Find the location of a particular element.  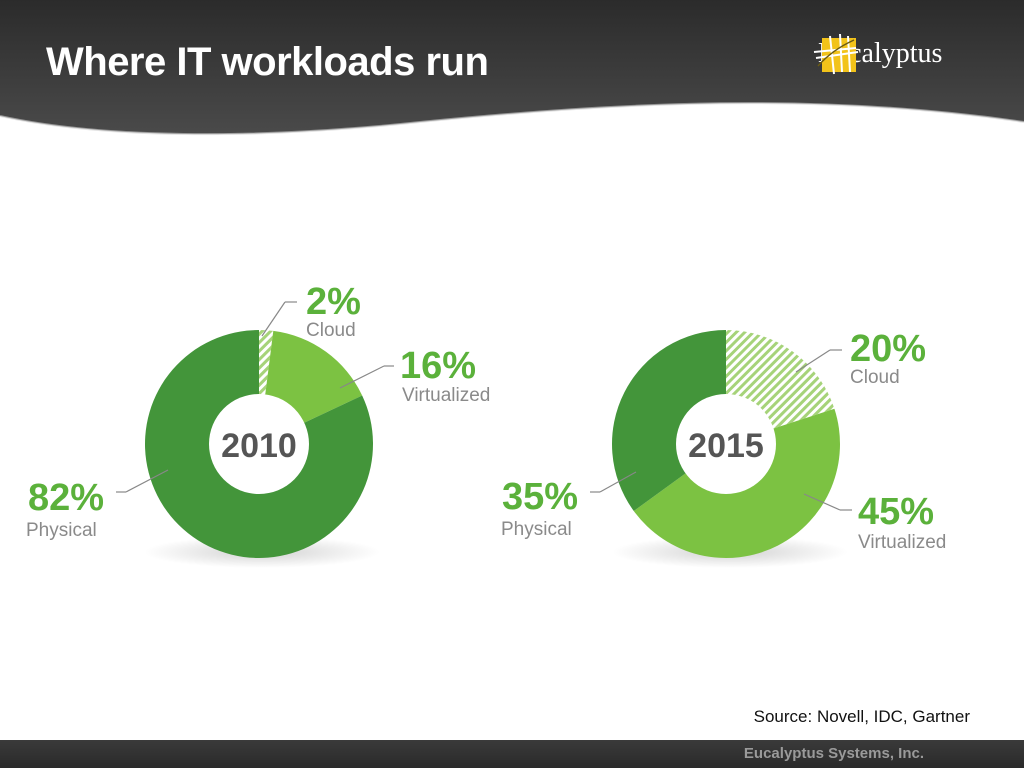

footer-company: Eucalyptus Systems, Inc. is located at coordinates (833, 753).